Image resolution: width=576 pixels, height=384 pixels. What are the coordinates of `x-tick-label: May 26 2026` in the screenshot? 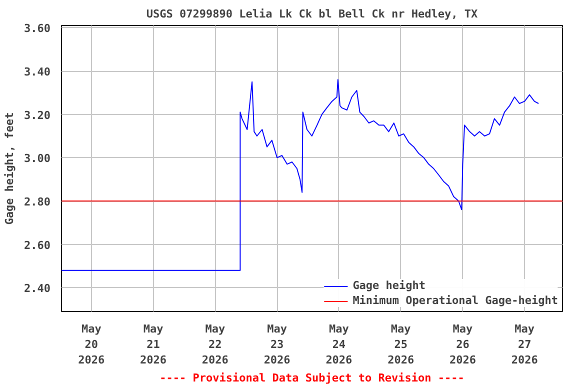 It's located at (462, 344).